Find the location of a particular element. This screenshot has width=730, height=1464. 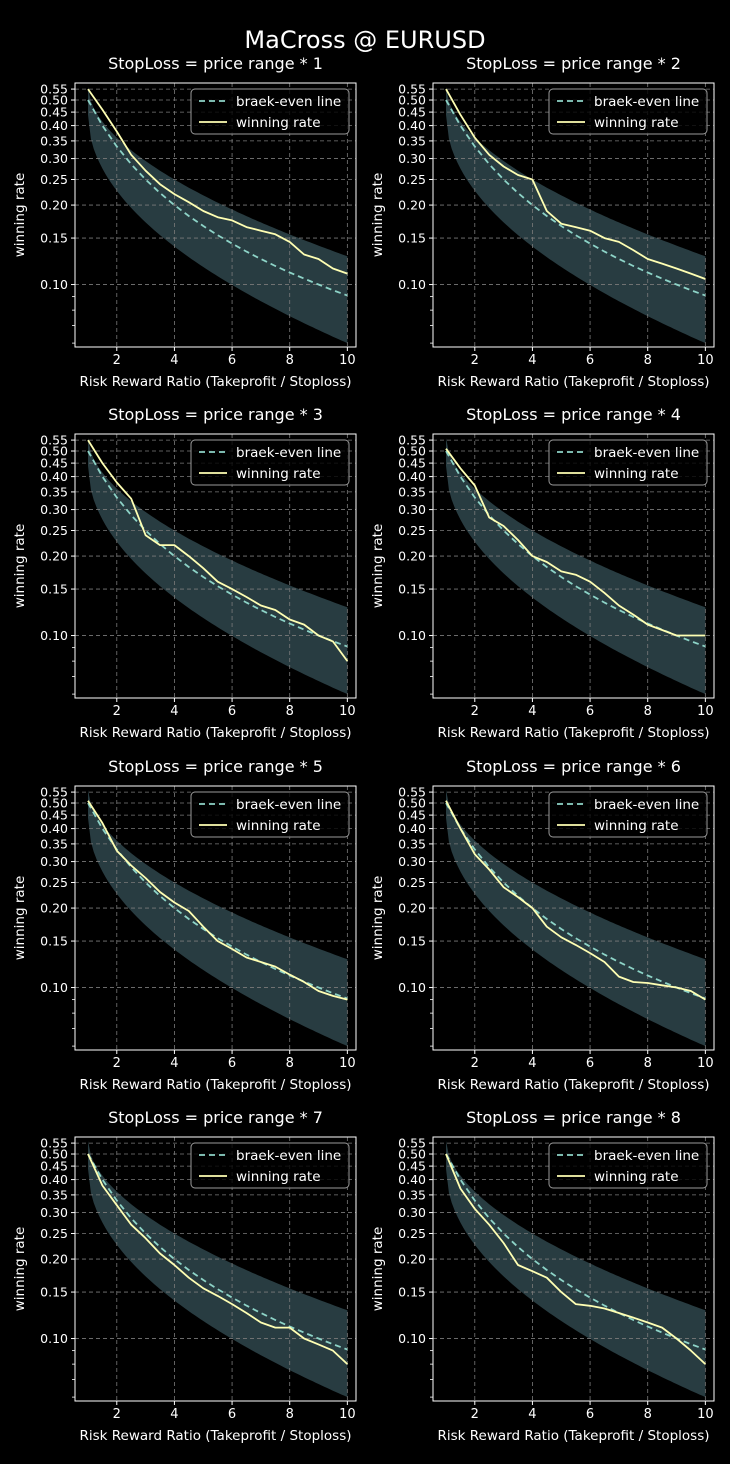

subplot-title: StopLoss = price range * 3 is located at coordinates (215, 414).